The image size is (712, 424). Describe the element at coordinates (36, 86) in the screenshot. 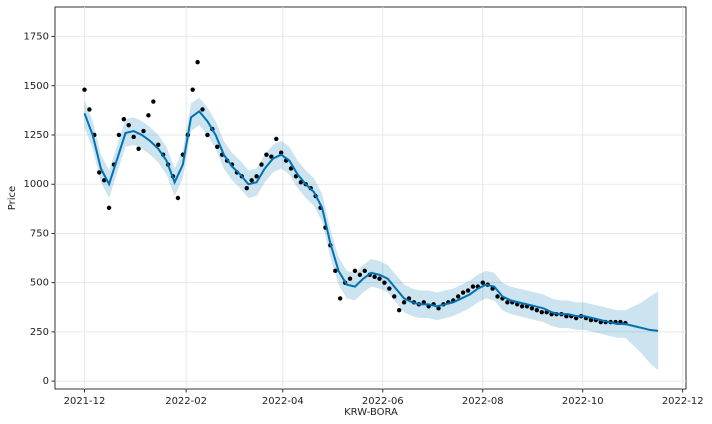

I see `y-tick-label: 1500` at that location.